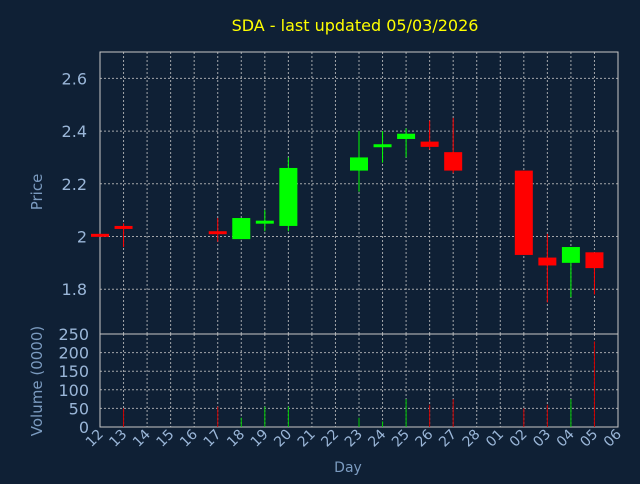 The height and width of the screenshot is (484, 640). What do you see at coordinates (79, 408) in the screenshot?
I see `volume-tick-label: 50` at bounding box center [79, 408].